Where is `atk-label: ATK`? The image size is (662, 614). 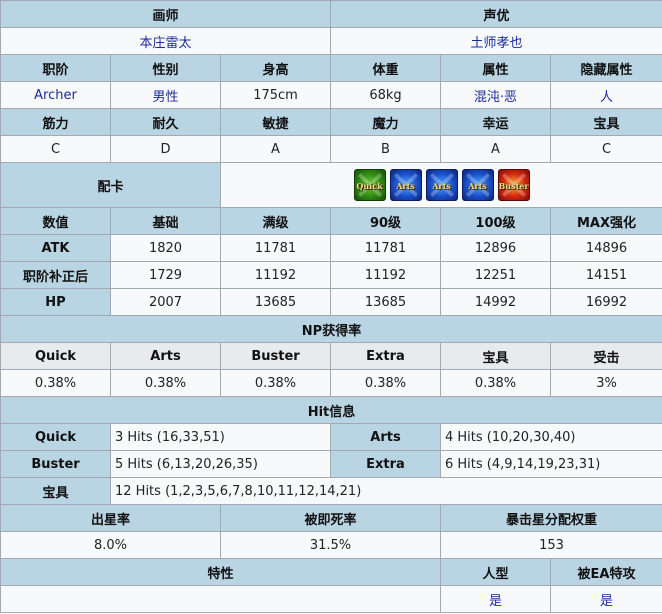 atk-label: ATK is located at coordinates (55, 248).